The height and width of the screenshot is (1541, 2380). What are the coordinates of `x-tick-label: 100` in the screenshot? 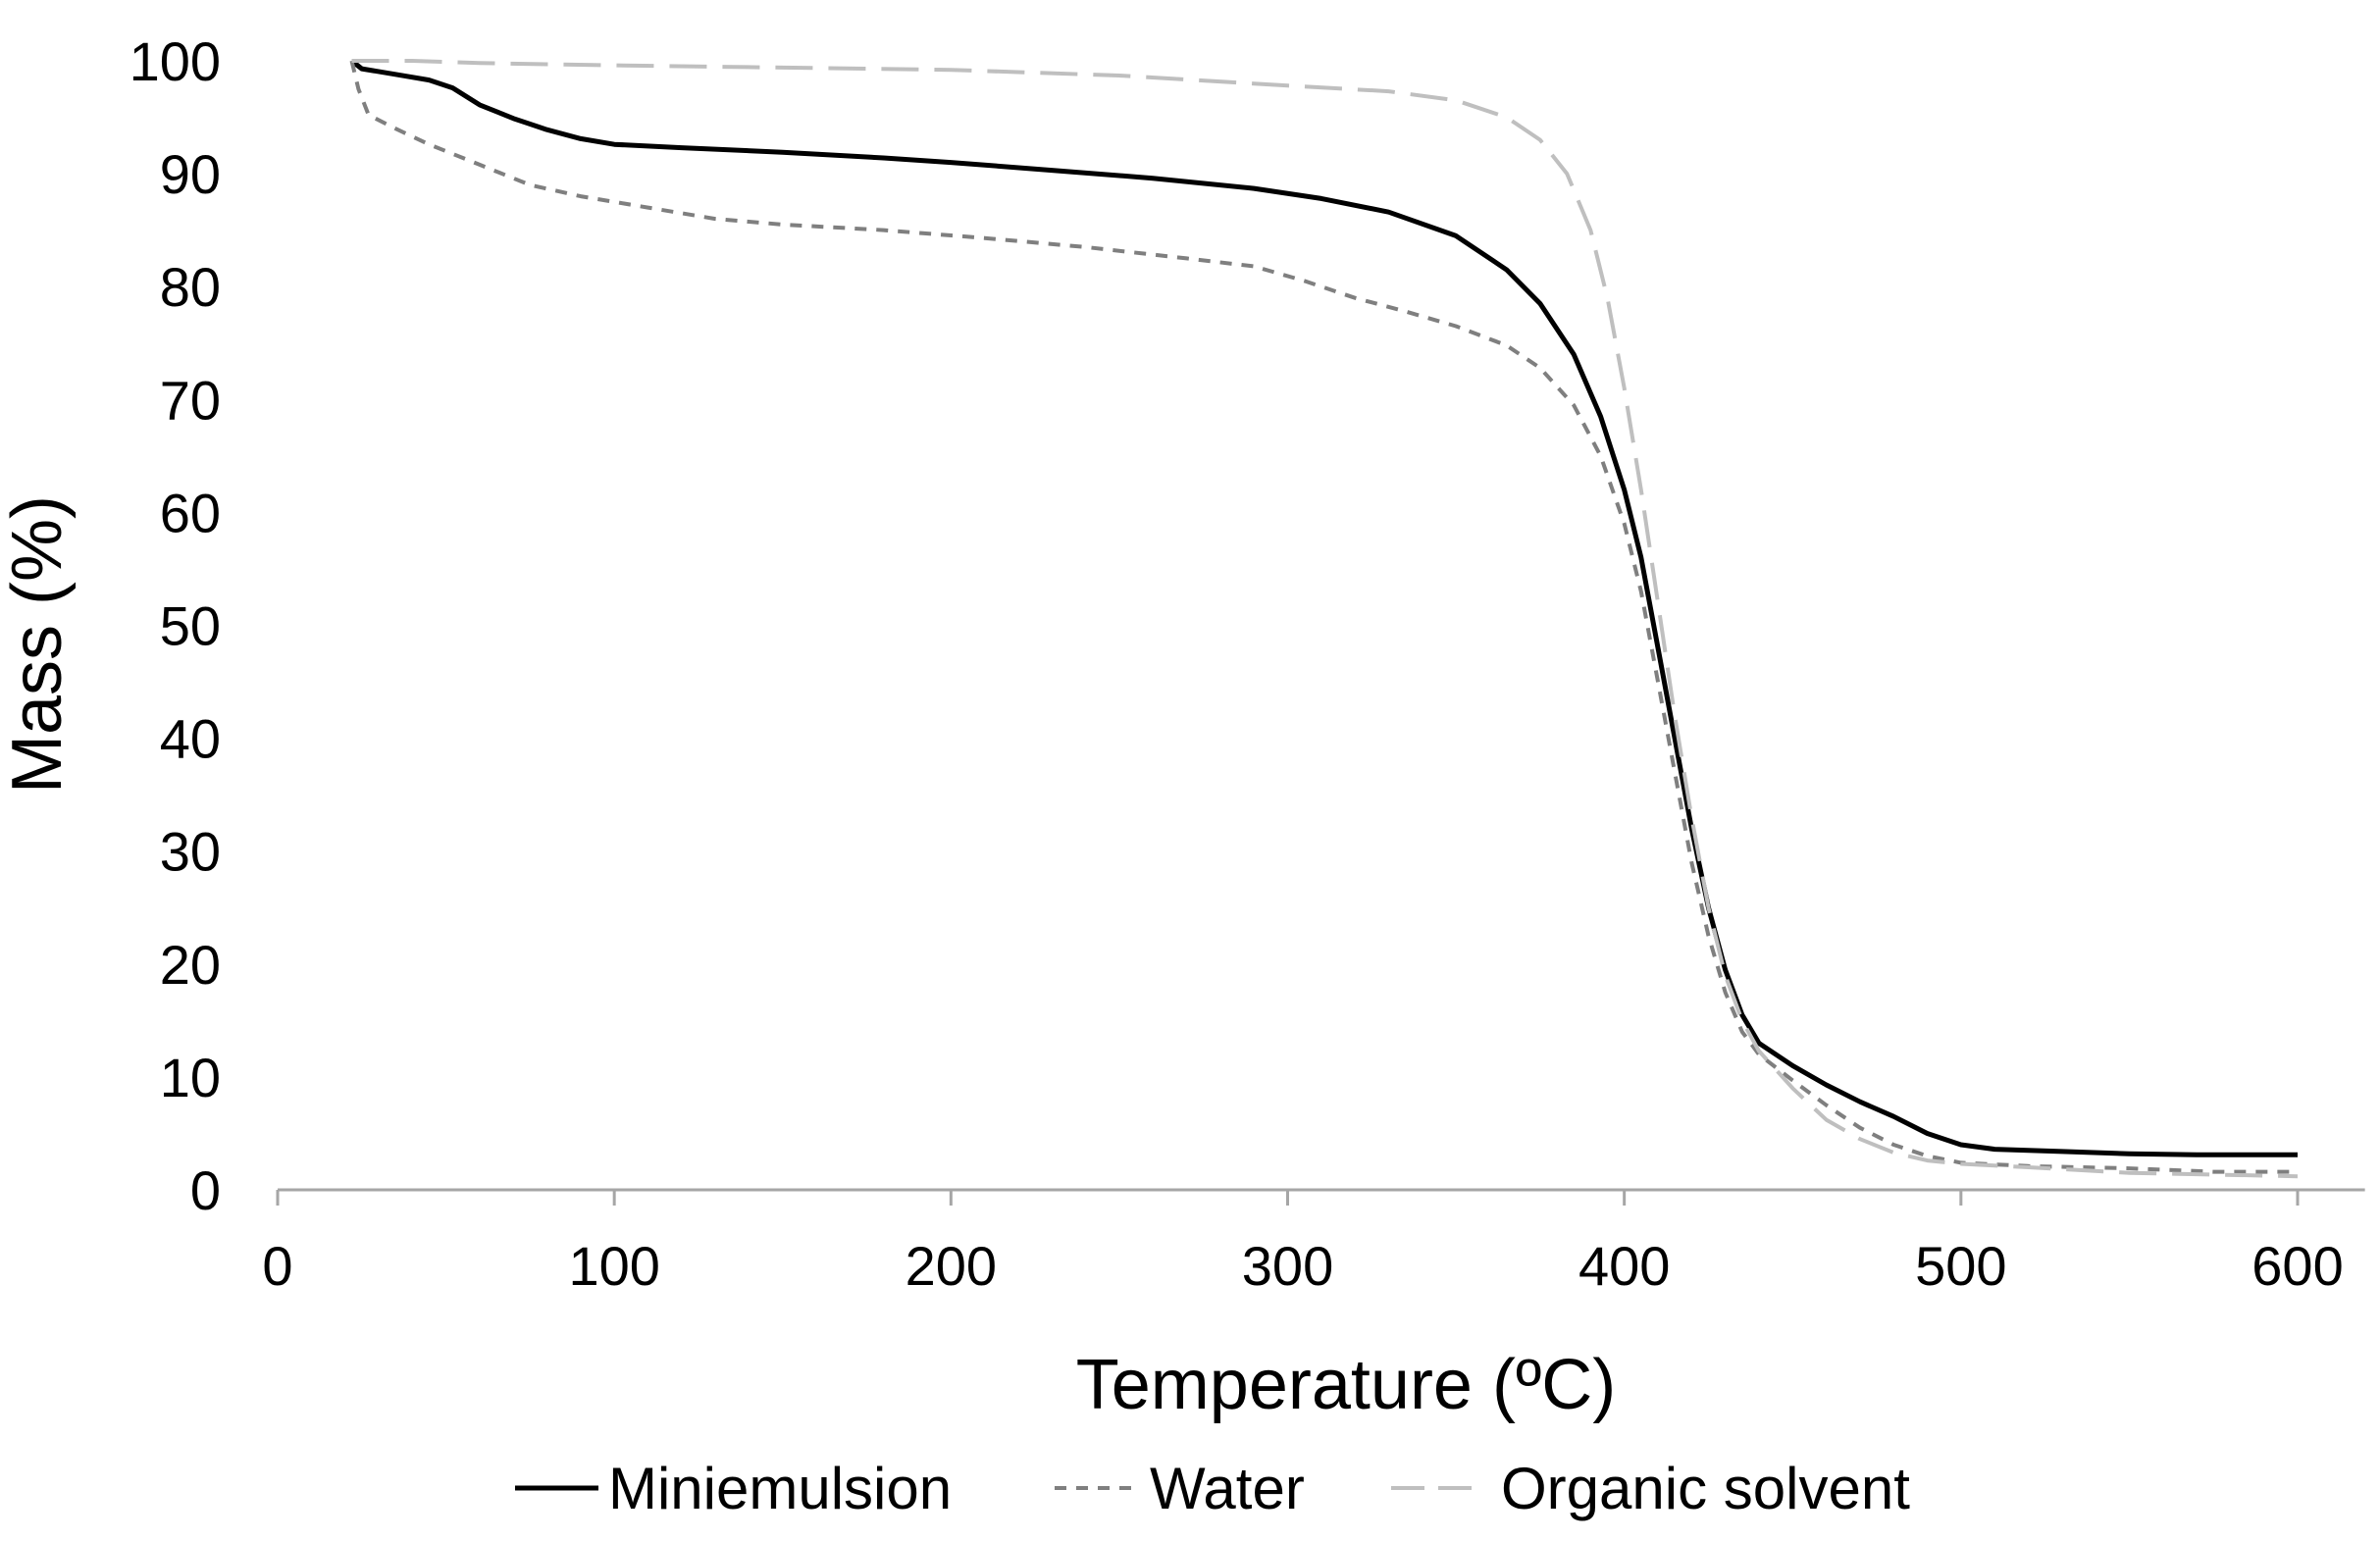 It's located at (613, 1266).